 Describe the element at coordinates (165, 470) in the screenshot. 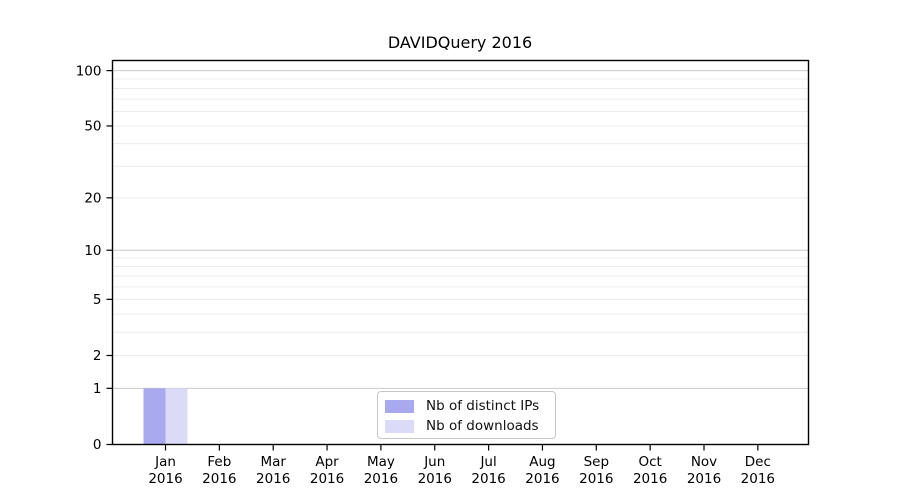

I see `x-tick-label: Jan 2016` at that location.